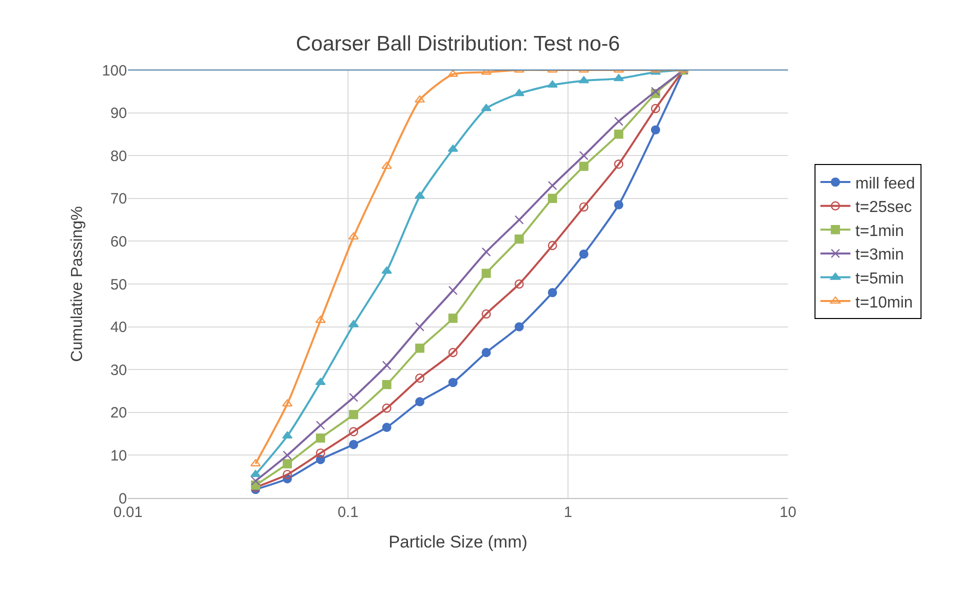 The height and width of the screenshot is (595, 964). What do you see at coordinates (118, 327) in the screenshot?
I see `y-tick-label: 40` at bounding box center [118, 327].